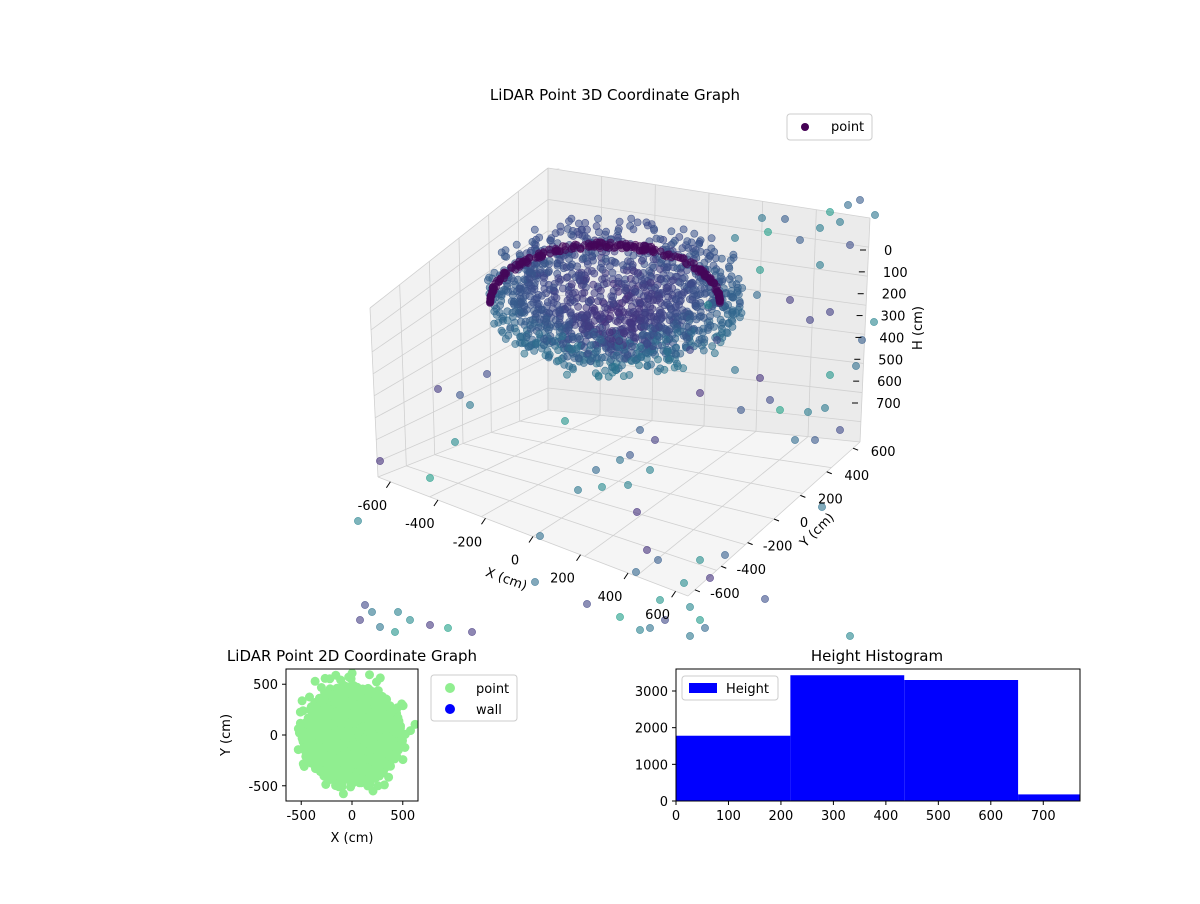  Describe the element at coordinates (610, 597) in the screenshot. I see `x-tick-label-3d: 400` at that location.